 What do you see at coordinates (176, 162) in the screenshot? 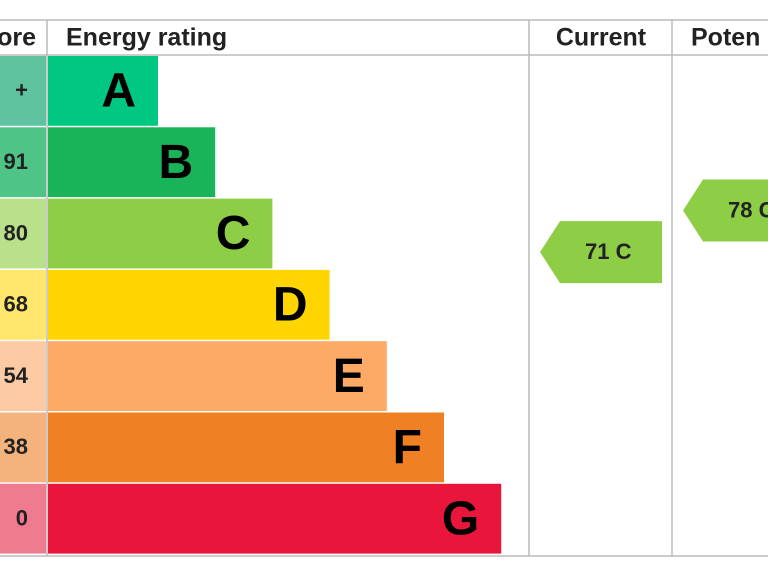
I see `rating-letter: B` at bounding box center [176, 162].